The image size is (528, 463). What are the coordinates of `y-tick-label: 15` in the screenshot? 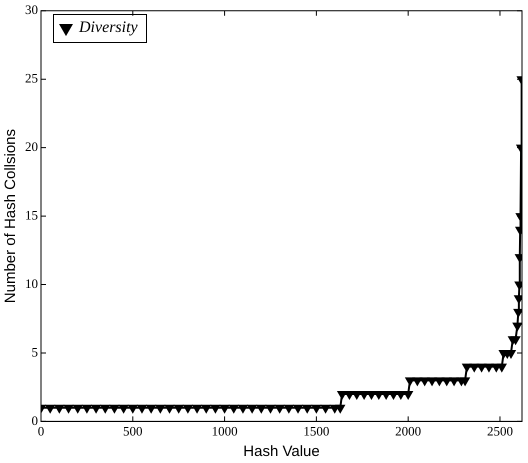 It's located at (31, 215).